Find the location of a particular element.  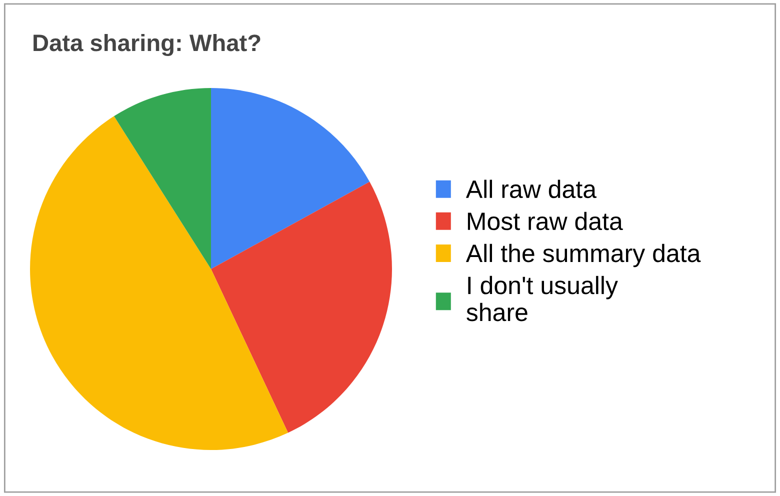

chart-title: Data sharing: What? is located at coordinates (147, 45).